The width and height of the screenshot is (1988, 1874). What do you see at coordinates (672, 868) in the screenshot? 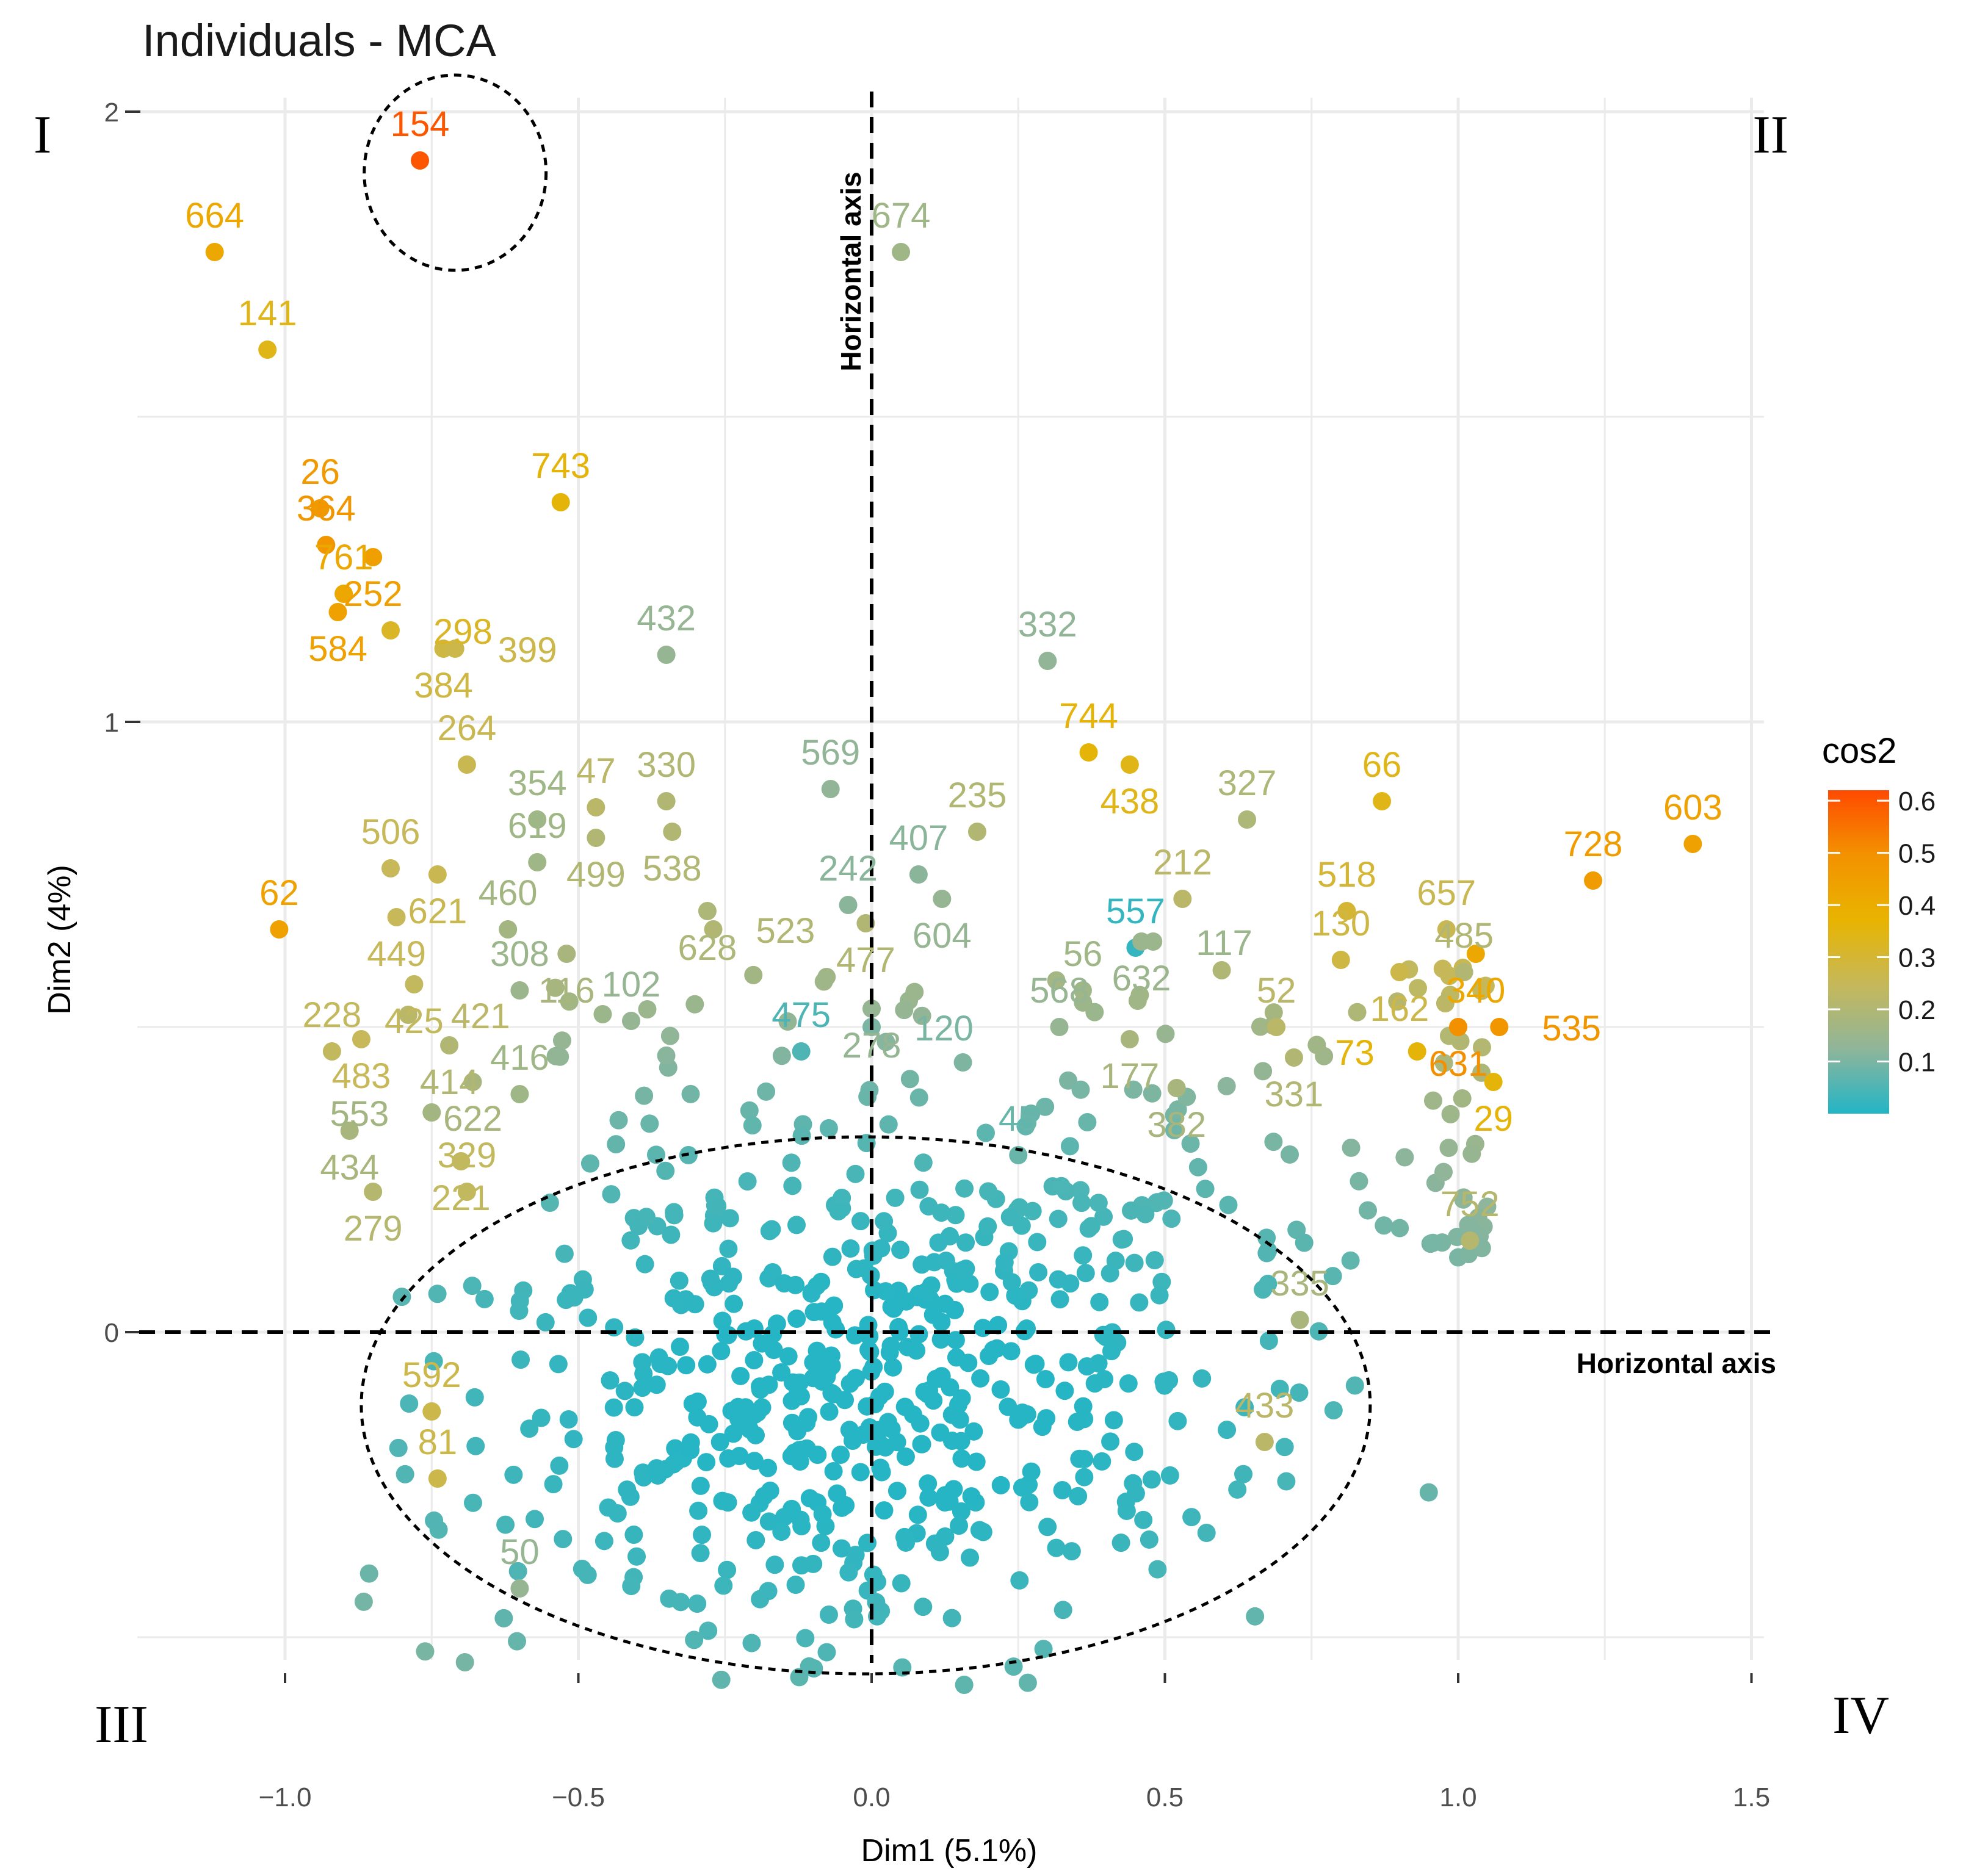
I see `point-label-538: 538` at bounding box center [672, 868].